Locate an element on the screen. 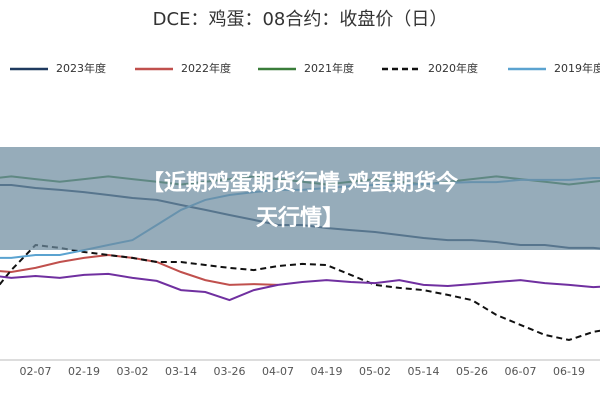 This screenshot has height=400, width=600. x-tick-label: 05-26 is located at coordinates (472, 371).